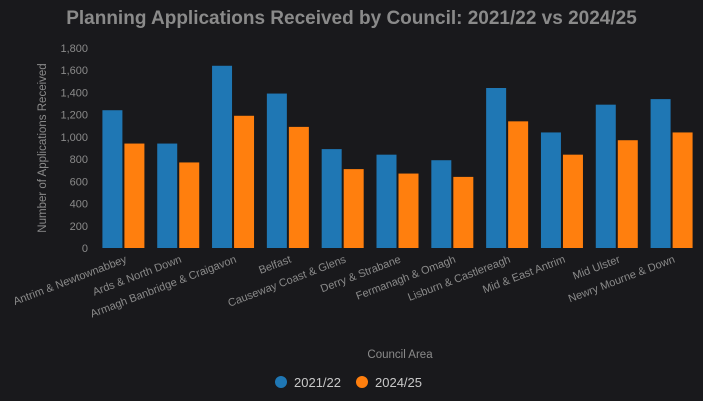 This screenshot has height=401, width=703. What do you see at coordinates (74, 93) in the screenshot?
I see `y-tick-label: 1,400` at bounding box center [74, 93].